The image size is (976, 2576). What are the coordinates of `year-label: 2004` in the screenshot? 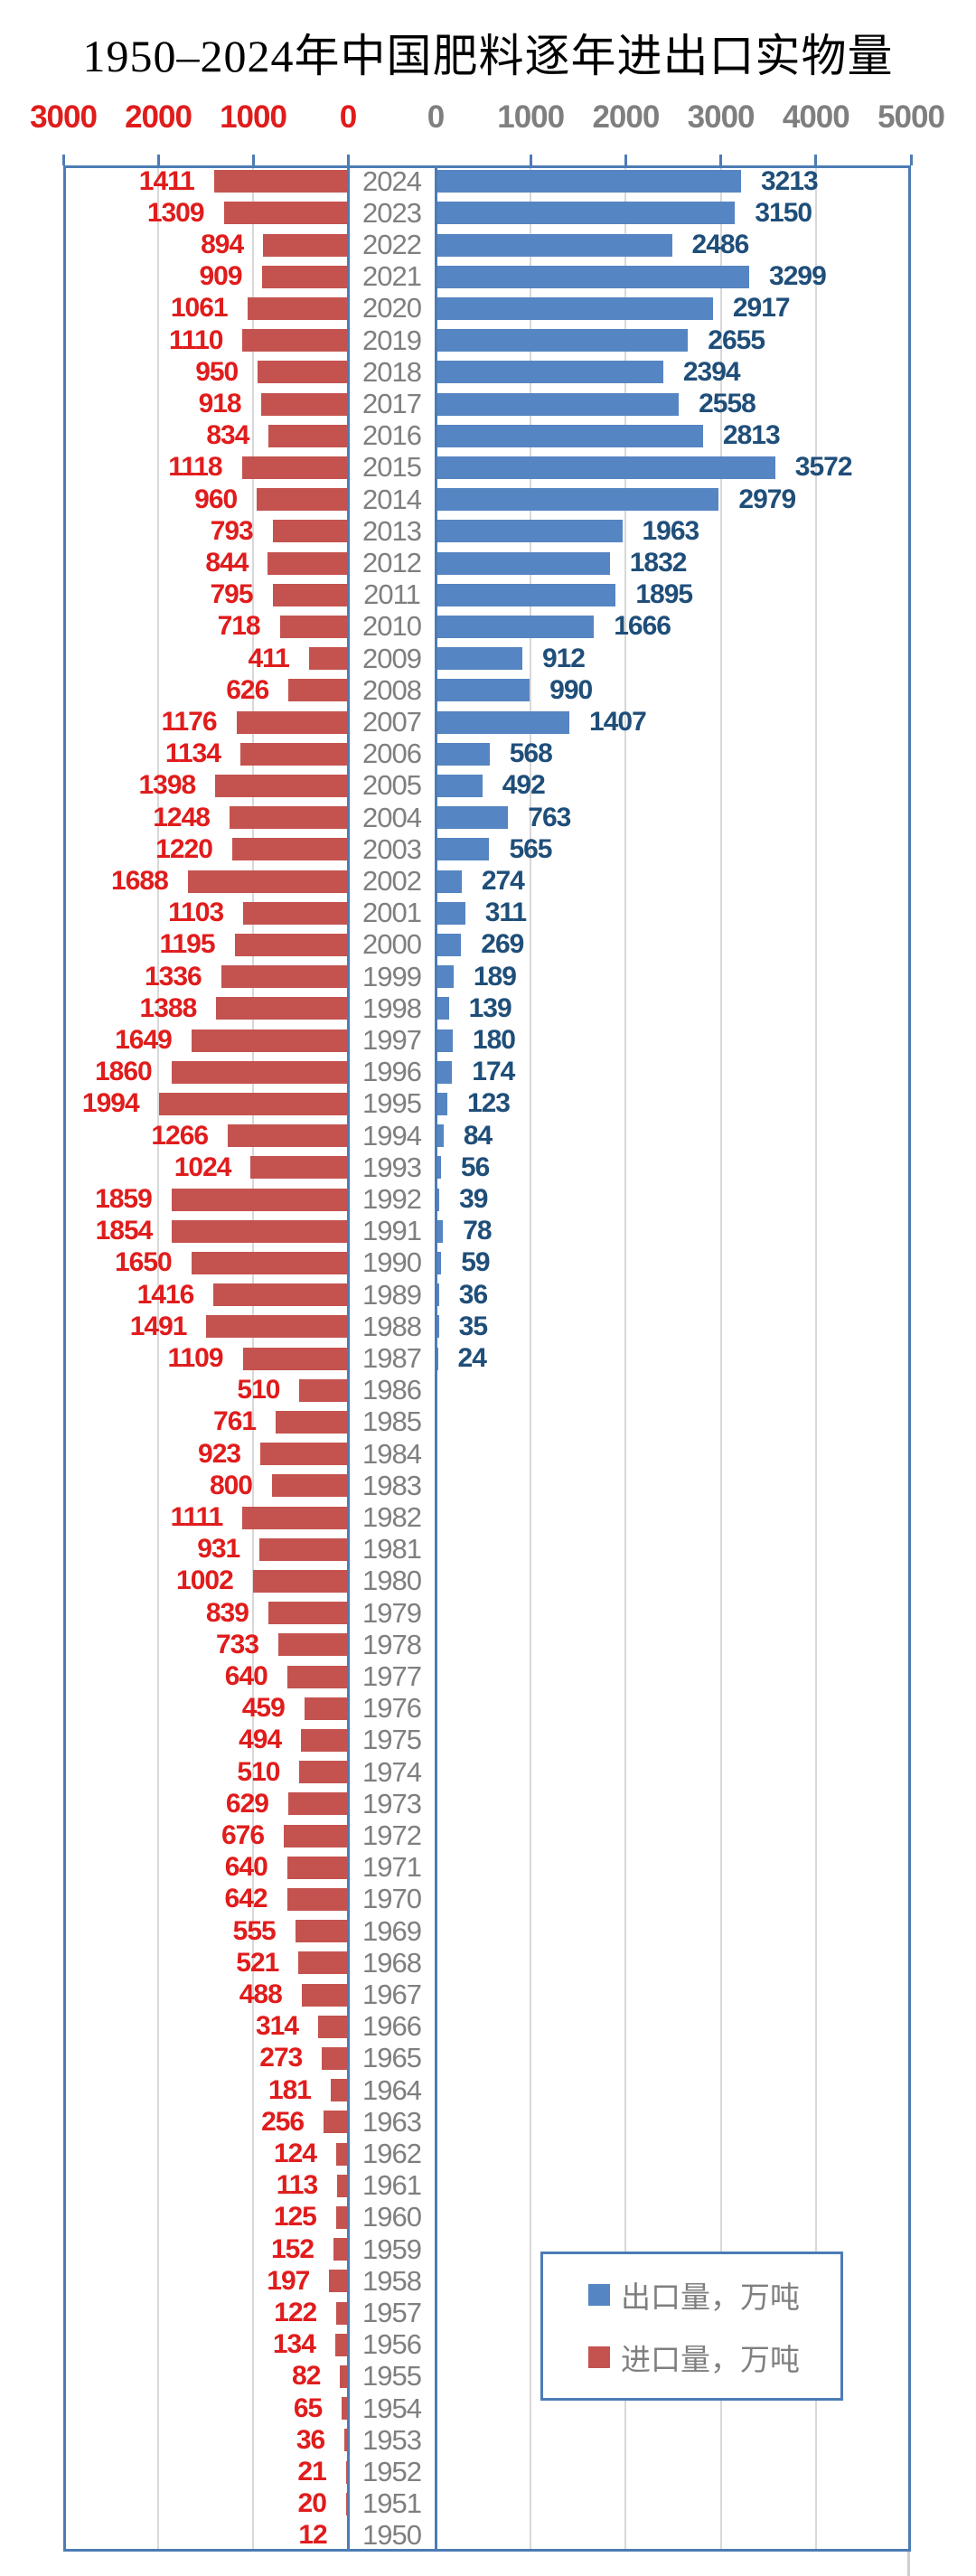 It's located at (392, 817).